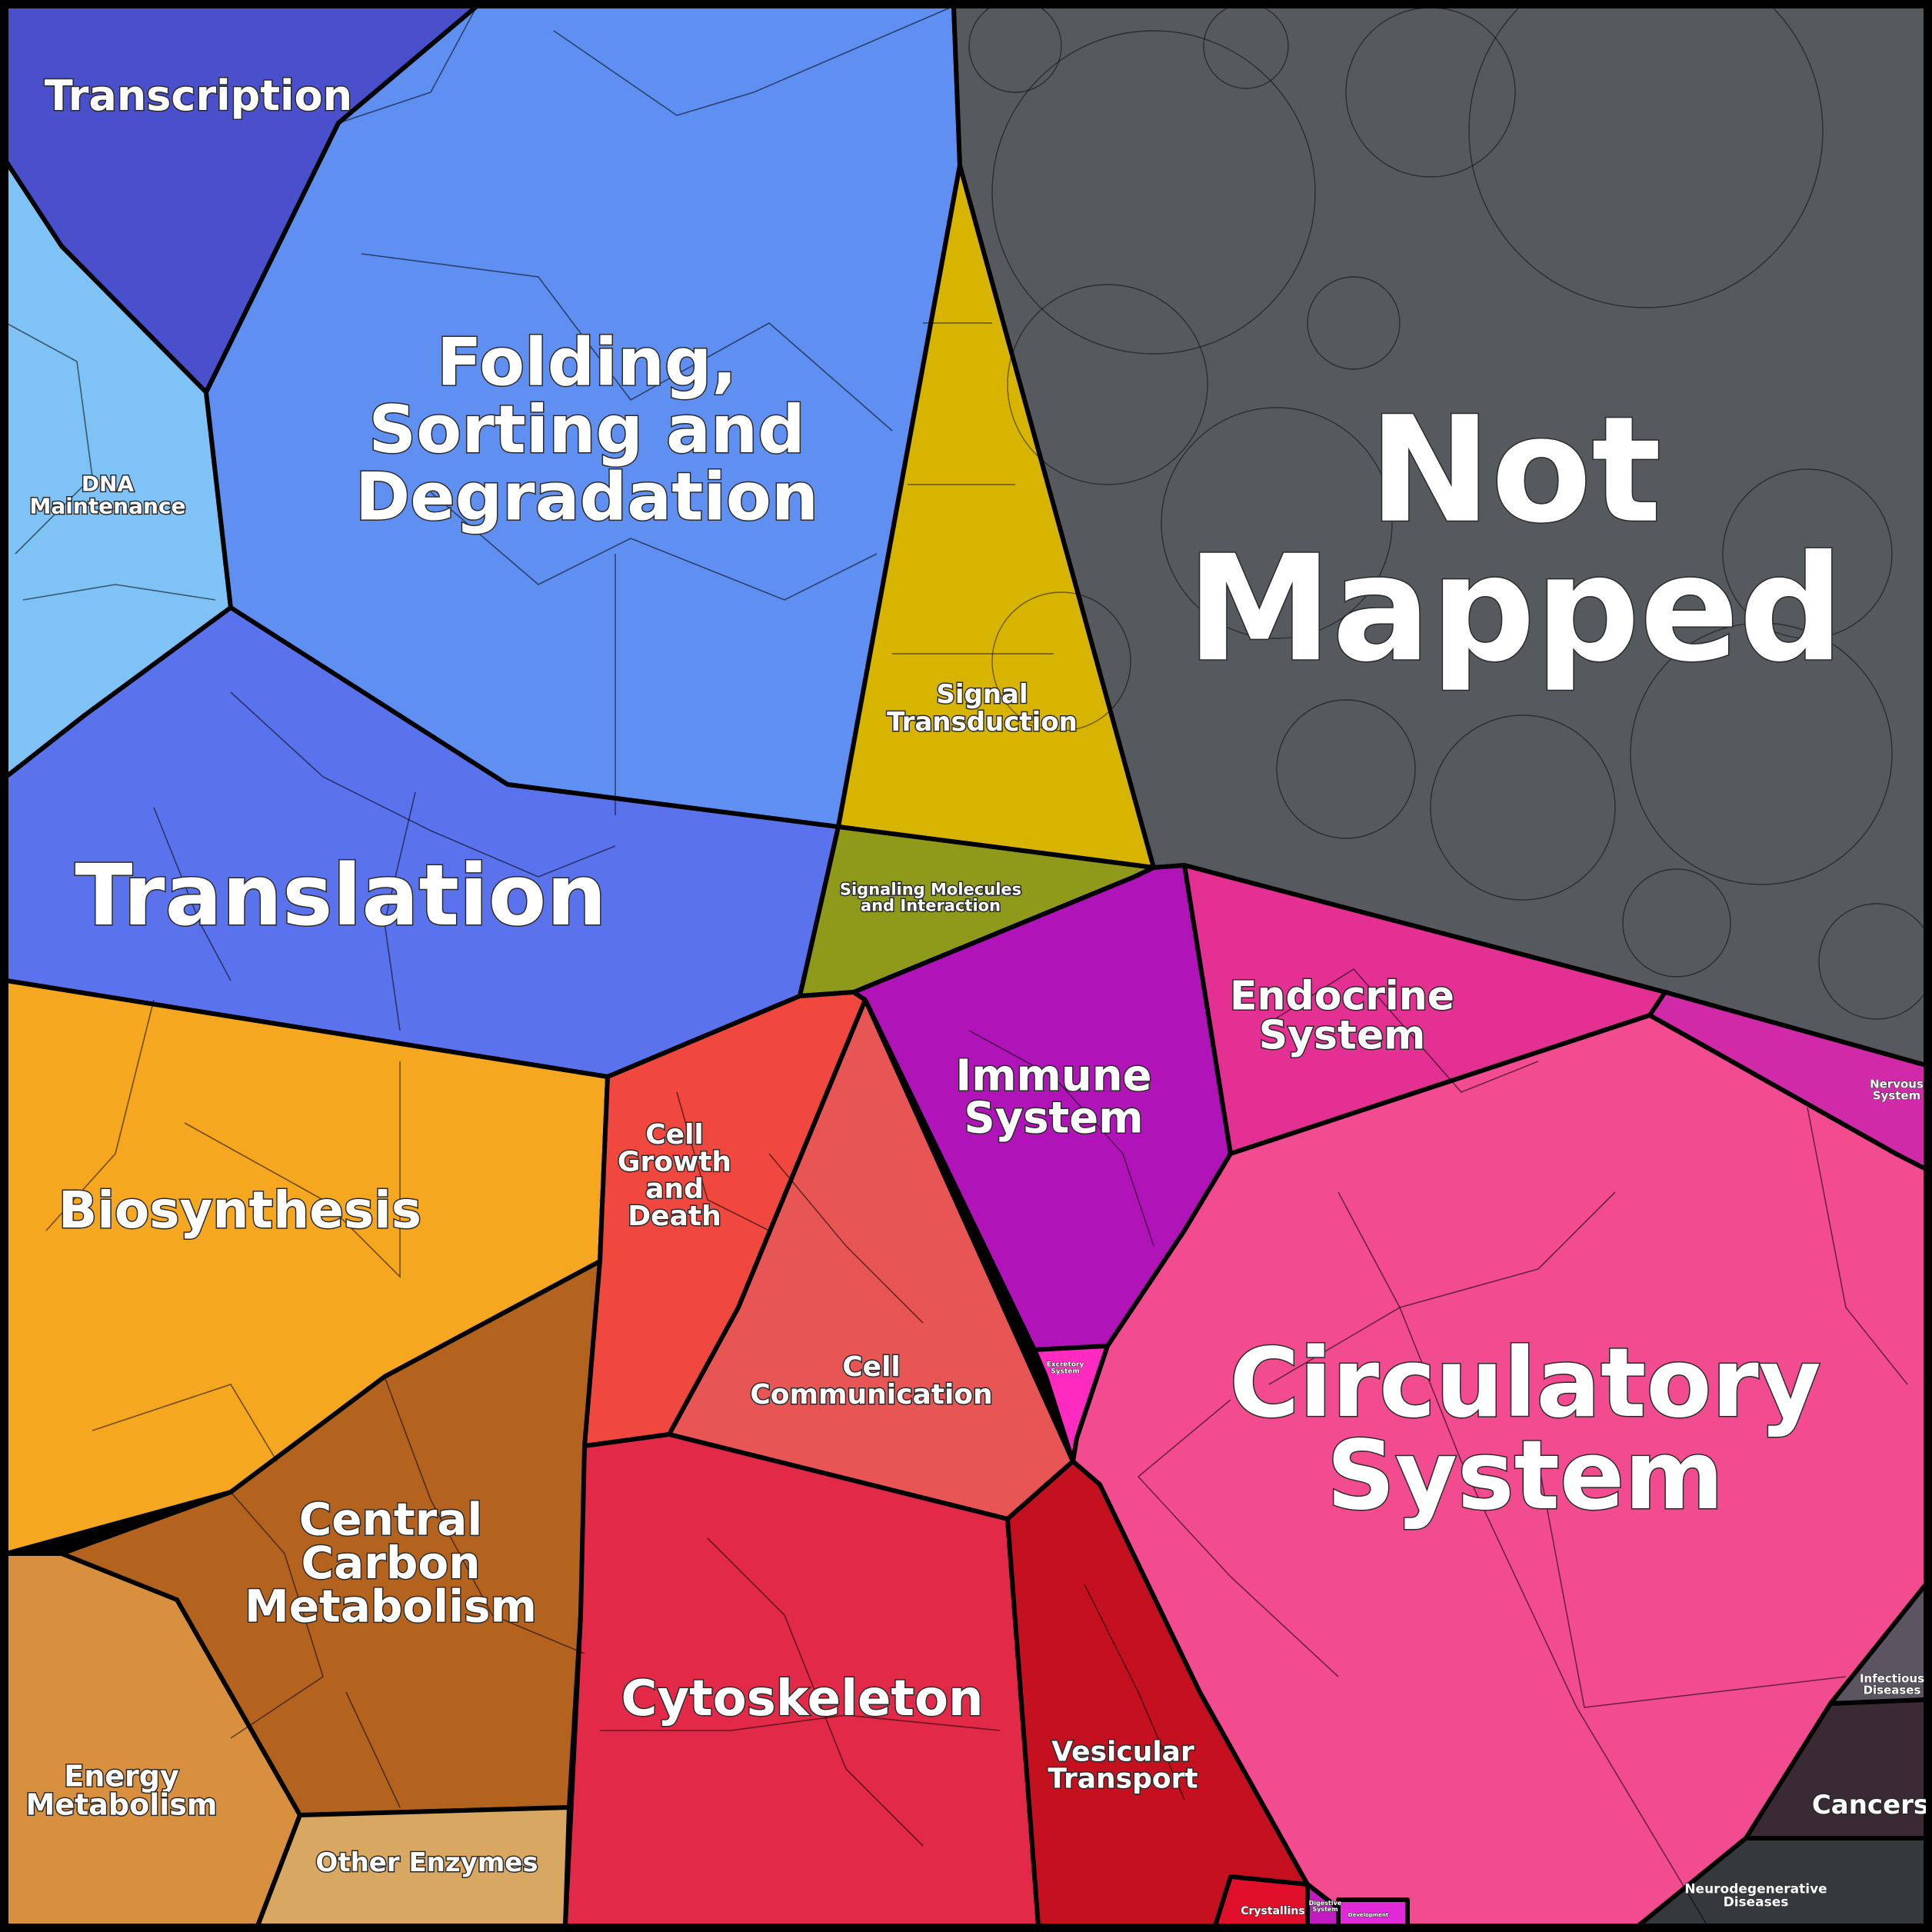 The height and width of the screenshot is (1932, 1932). I want to click on label-line: Carbon, so click(391, 1563).